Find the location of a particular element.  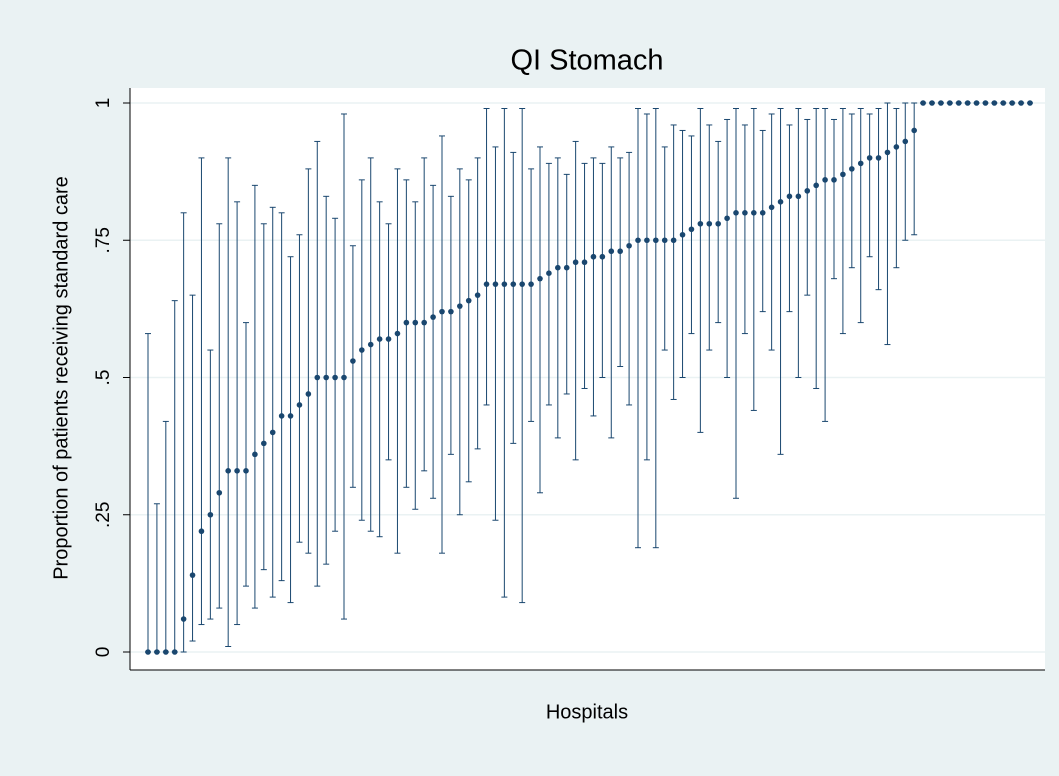

y-tick-label: .25 is located at coordinates (103, 515).